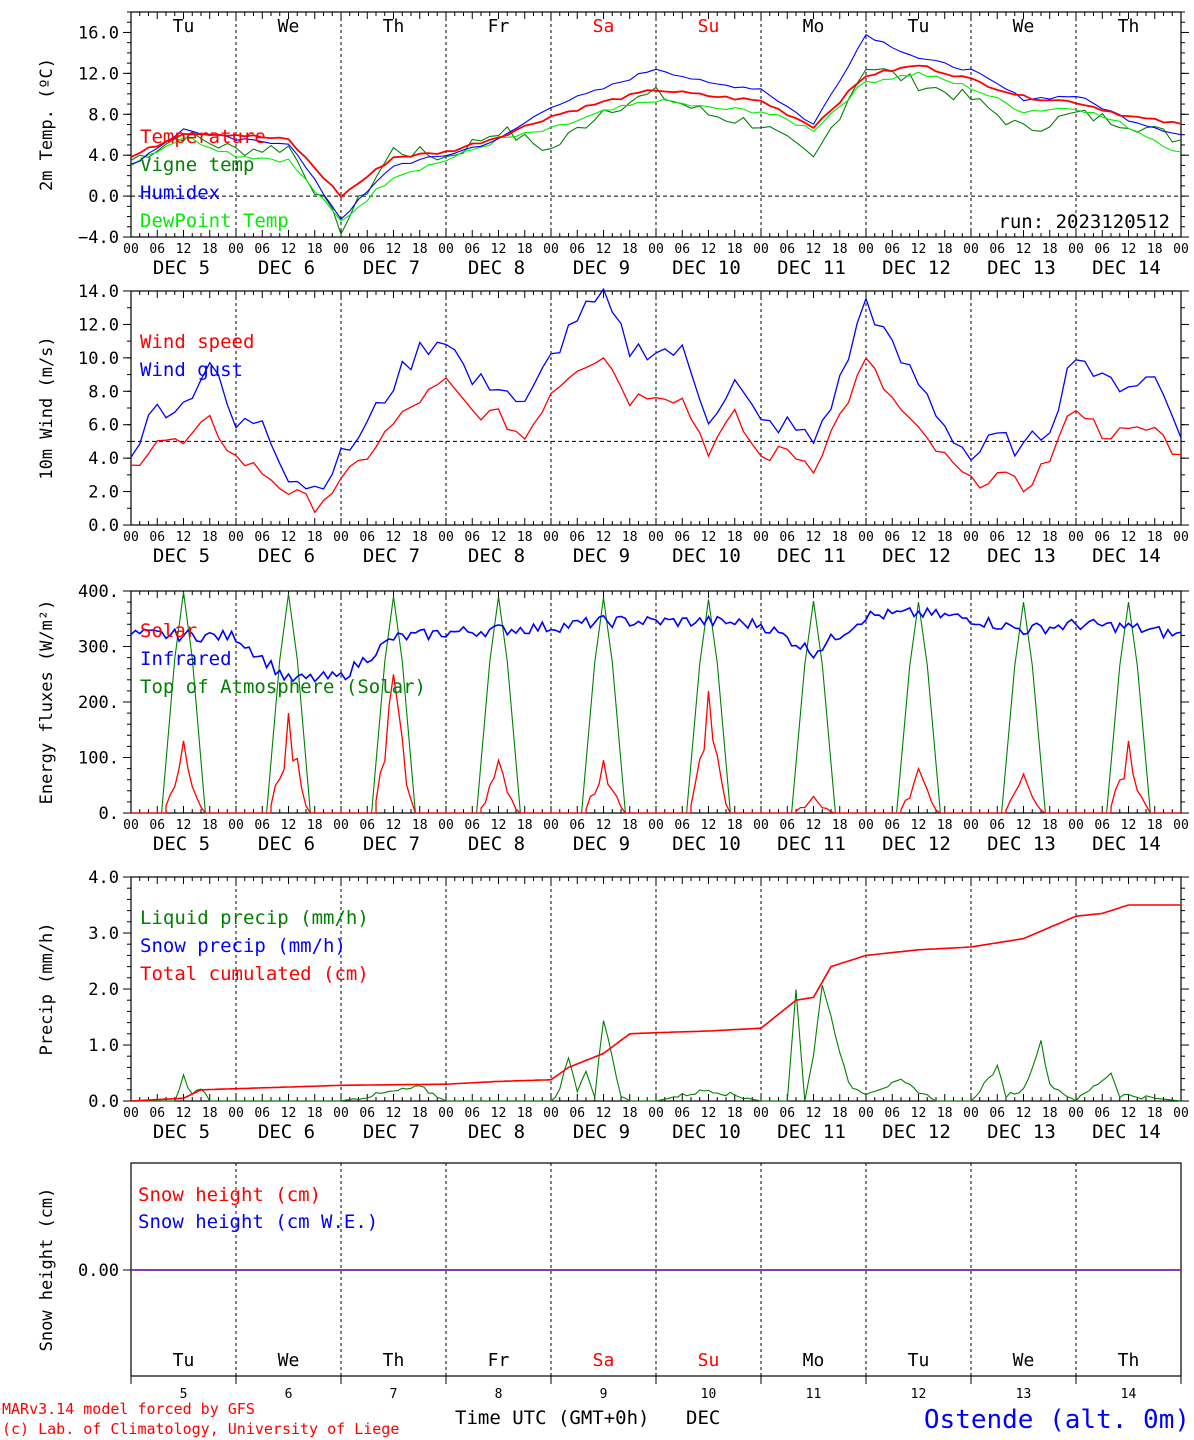  Describe the element at coordinates (289, 26) in the screenshot. I see `weekday-label: We` at that location.